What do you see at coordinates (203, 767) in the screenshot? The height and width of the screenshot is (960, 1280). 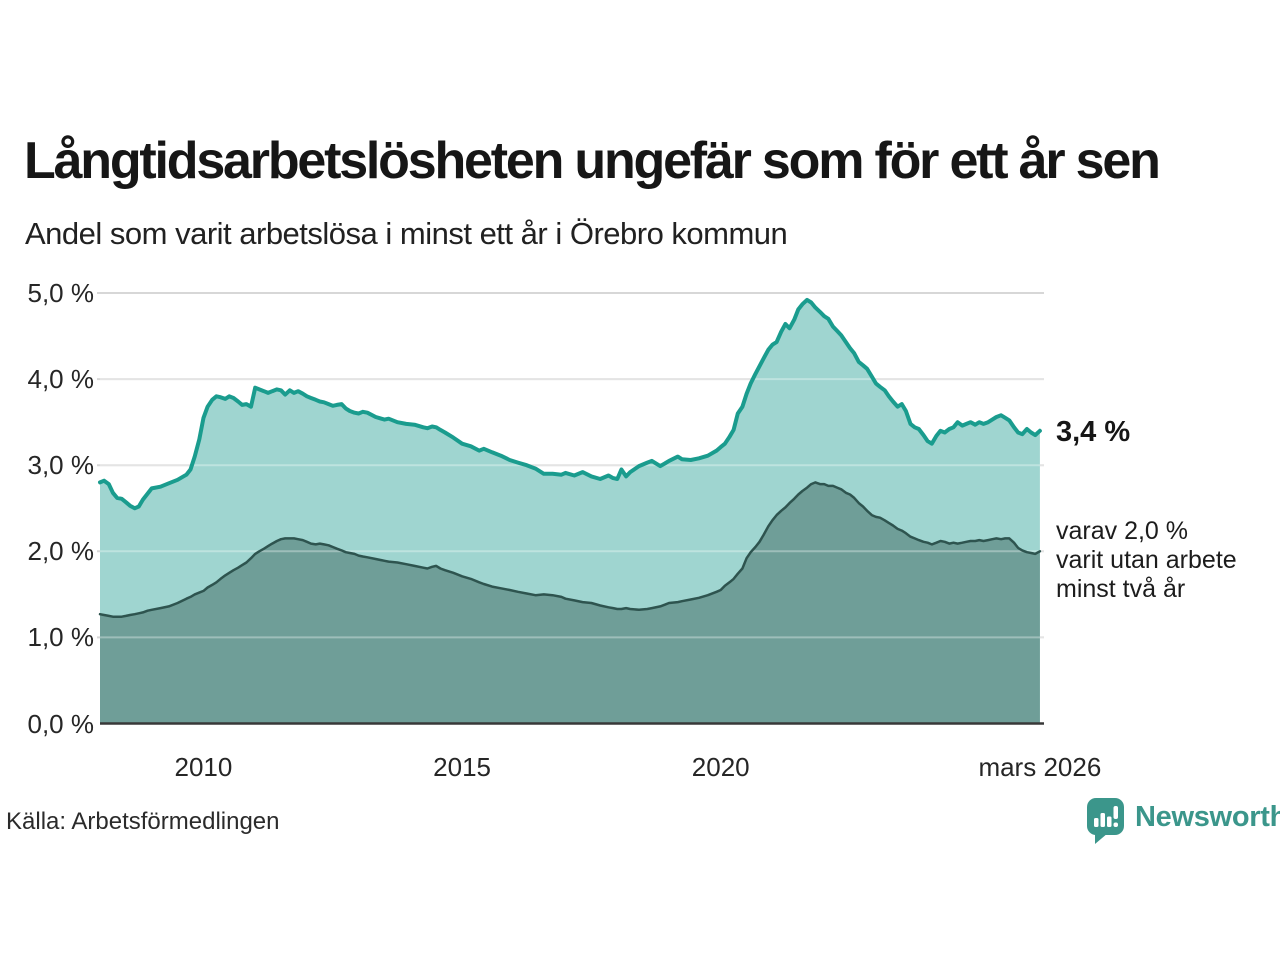 I see `x-tick-label: 2010` at bounding box center [203, 767].